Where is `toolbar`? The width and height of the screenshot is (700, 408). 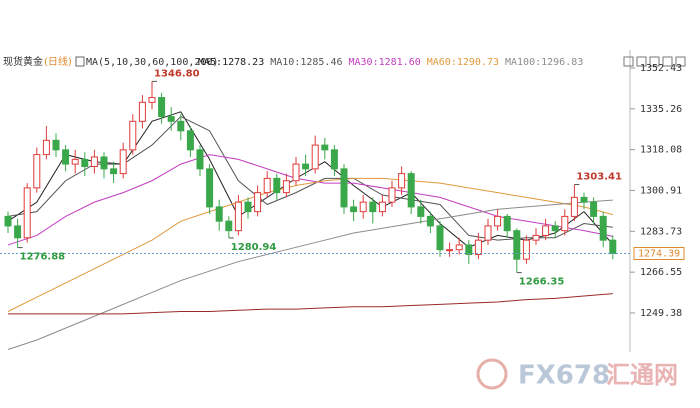 toolbar is located at coordinates (654, 61).